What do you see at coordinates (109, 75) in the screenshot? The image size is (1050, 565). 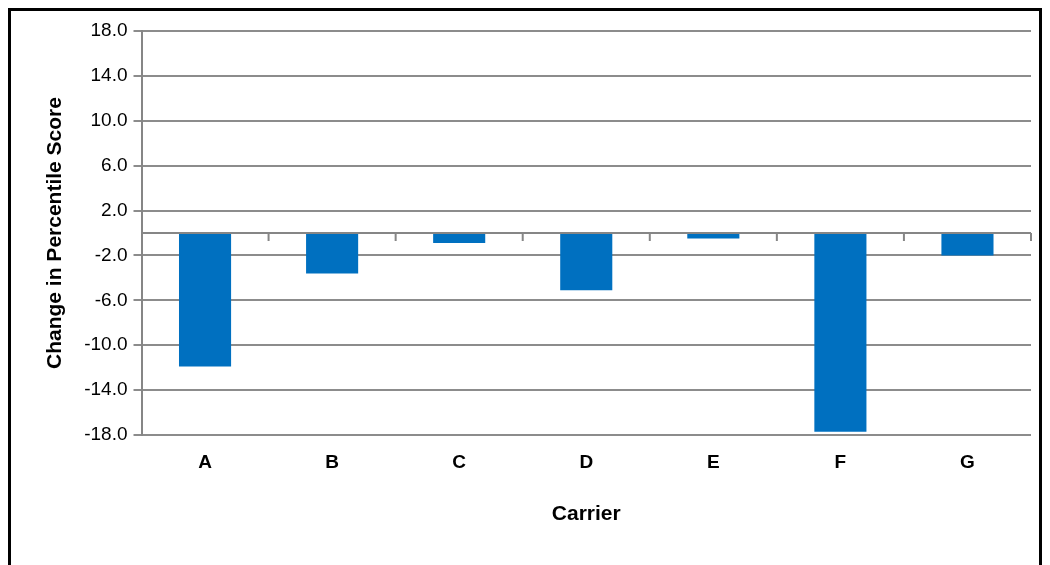 I see `y-tick-label: 14.0` at bounding box center [109, 75].